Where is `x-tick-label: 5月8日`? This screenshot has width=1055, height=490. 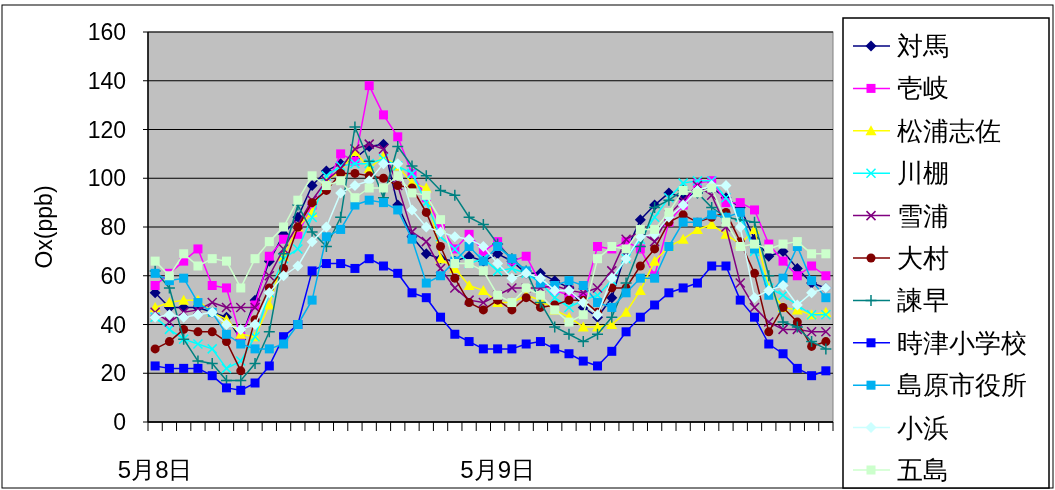 x-tick-label: 5月8日 is located at coordinates (155, 469).